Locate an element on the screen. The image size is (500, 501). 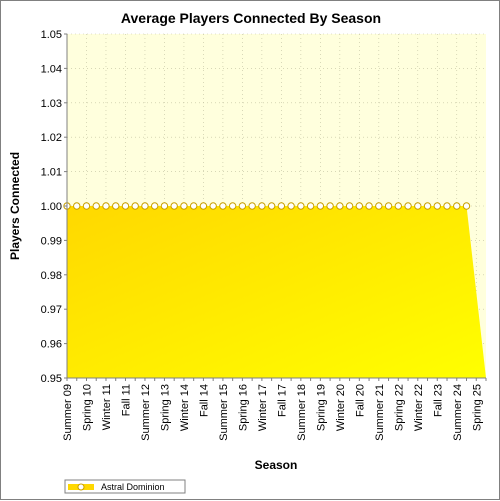
y-tick-label: 1.00 is located at coordinates (51, 207).